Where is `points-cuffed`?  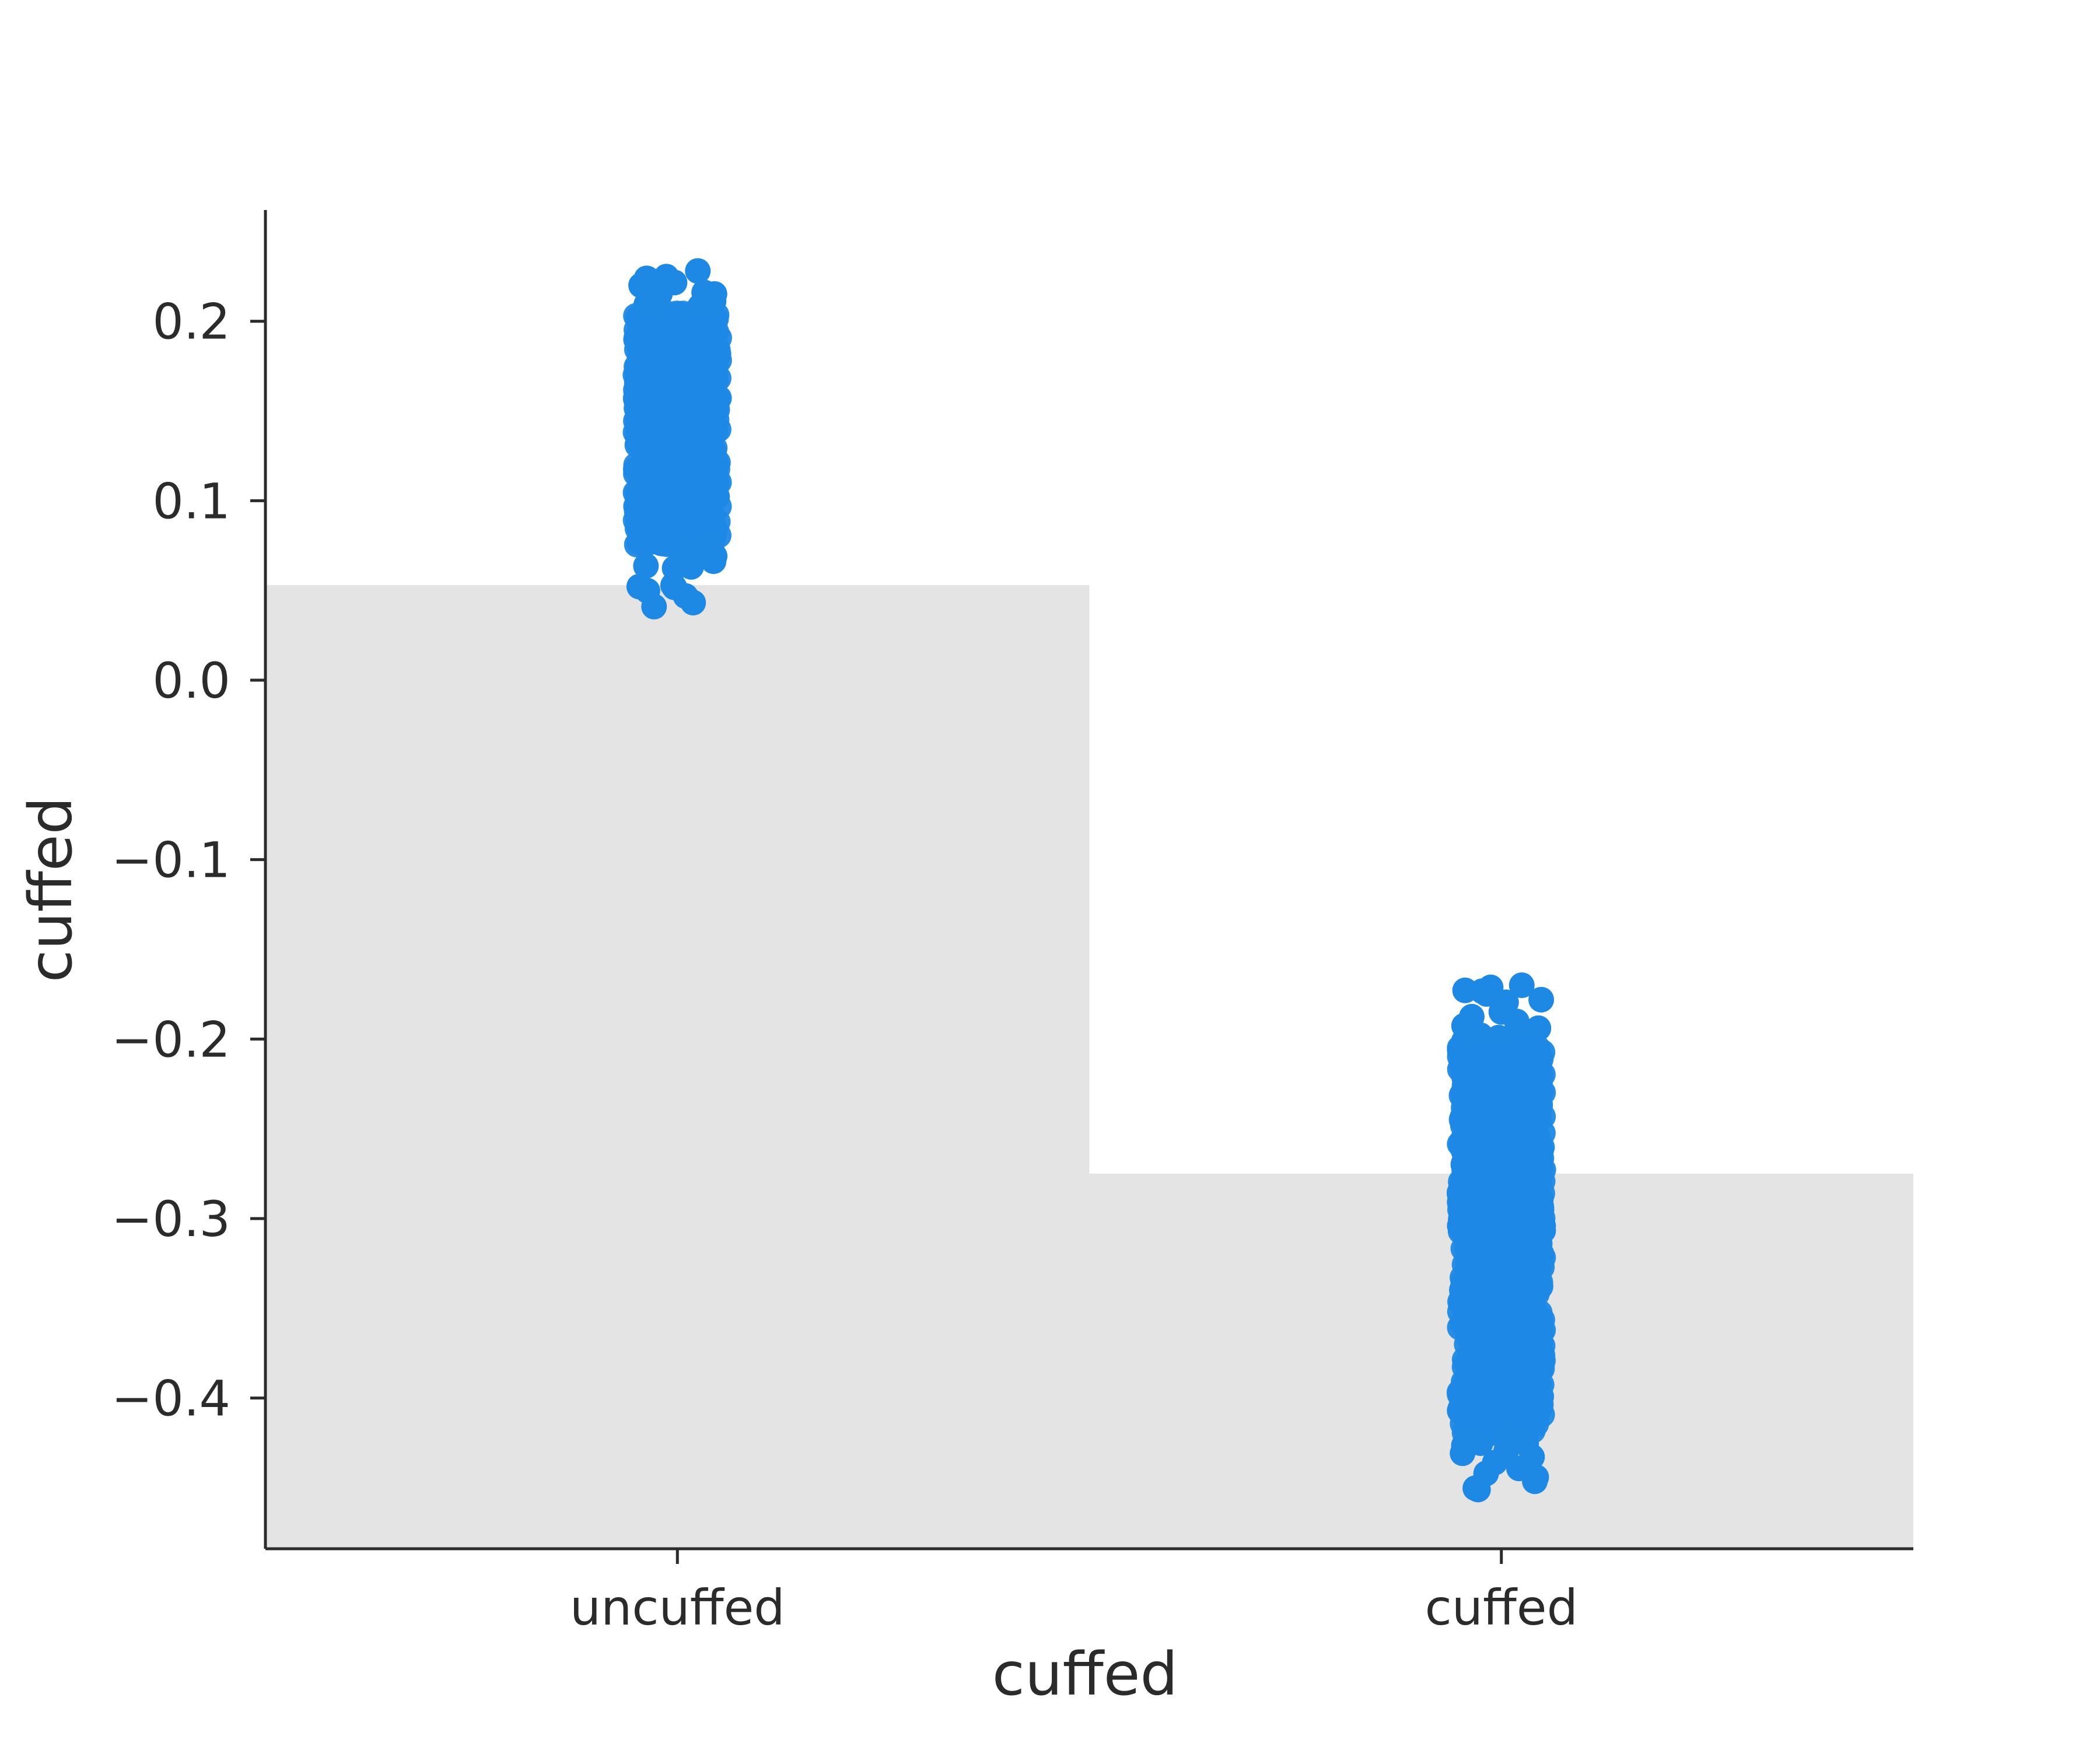 points-cuffed is located at coordinates (1501, 1237).